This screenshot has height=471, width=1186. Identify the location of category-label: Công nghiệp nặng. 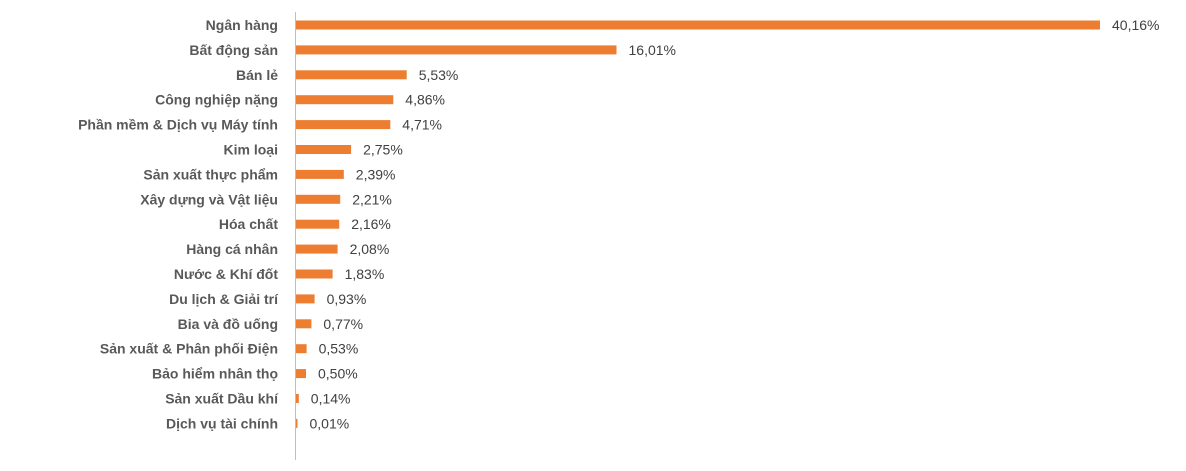
(216, 100).